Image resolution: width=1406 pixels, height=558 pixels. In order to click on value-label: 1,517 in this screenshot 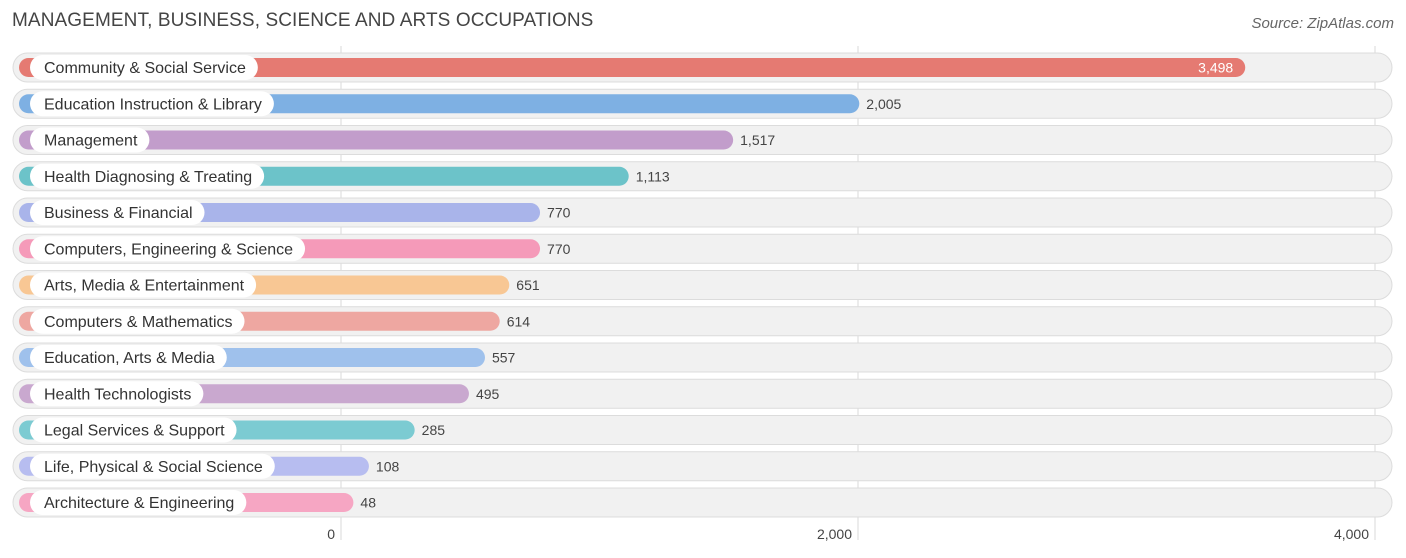, I will do `click(757, 140)`.